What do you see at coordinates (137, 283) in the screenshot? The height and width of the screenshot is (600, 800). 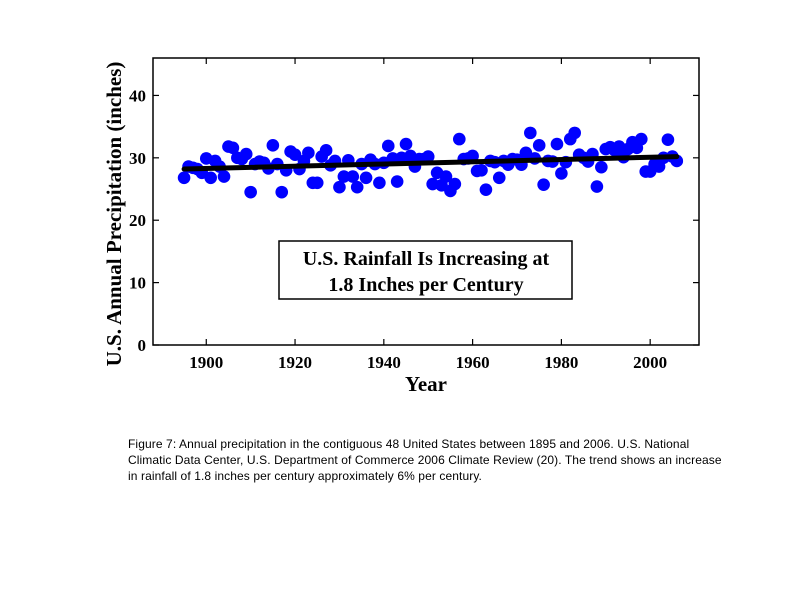 I see `y-tick-label: 10` at bounding box center [137, 283].